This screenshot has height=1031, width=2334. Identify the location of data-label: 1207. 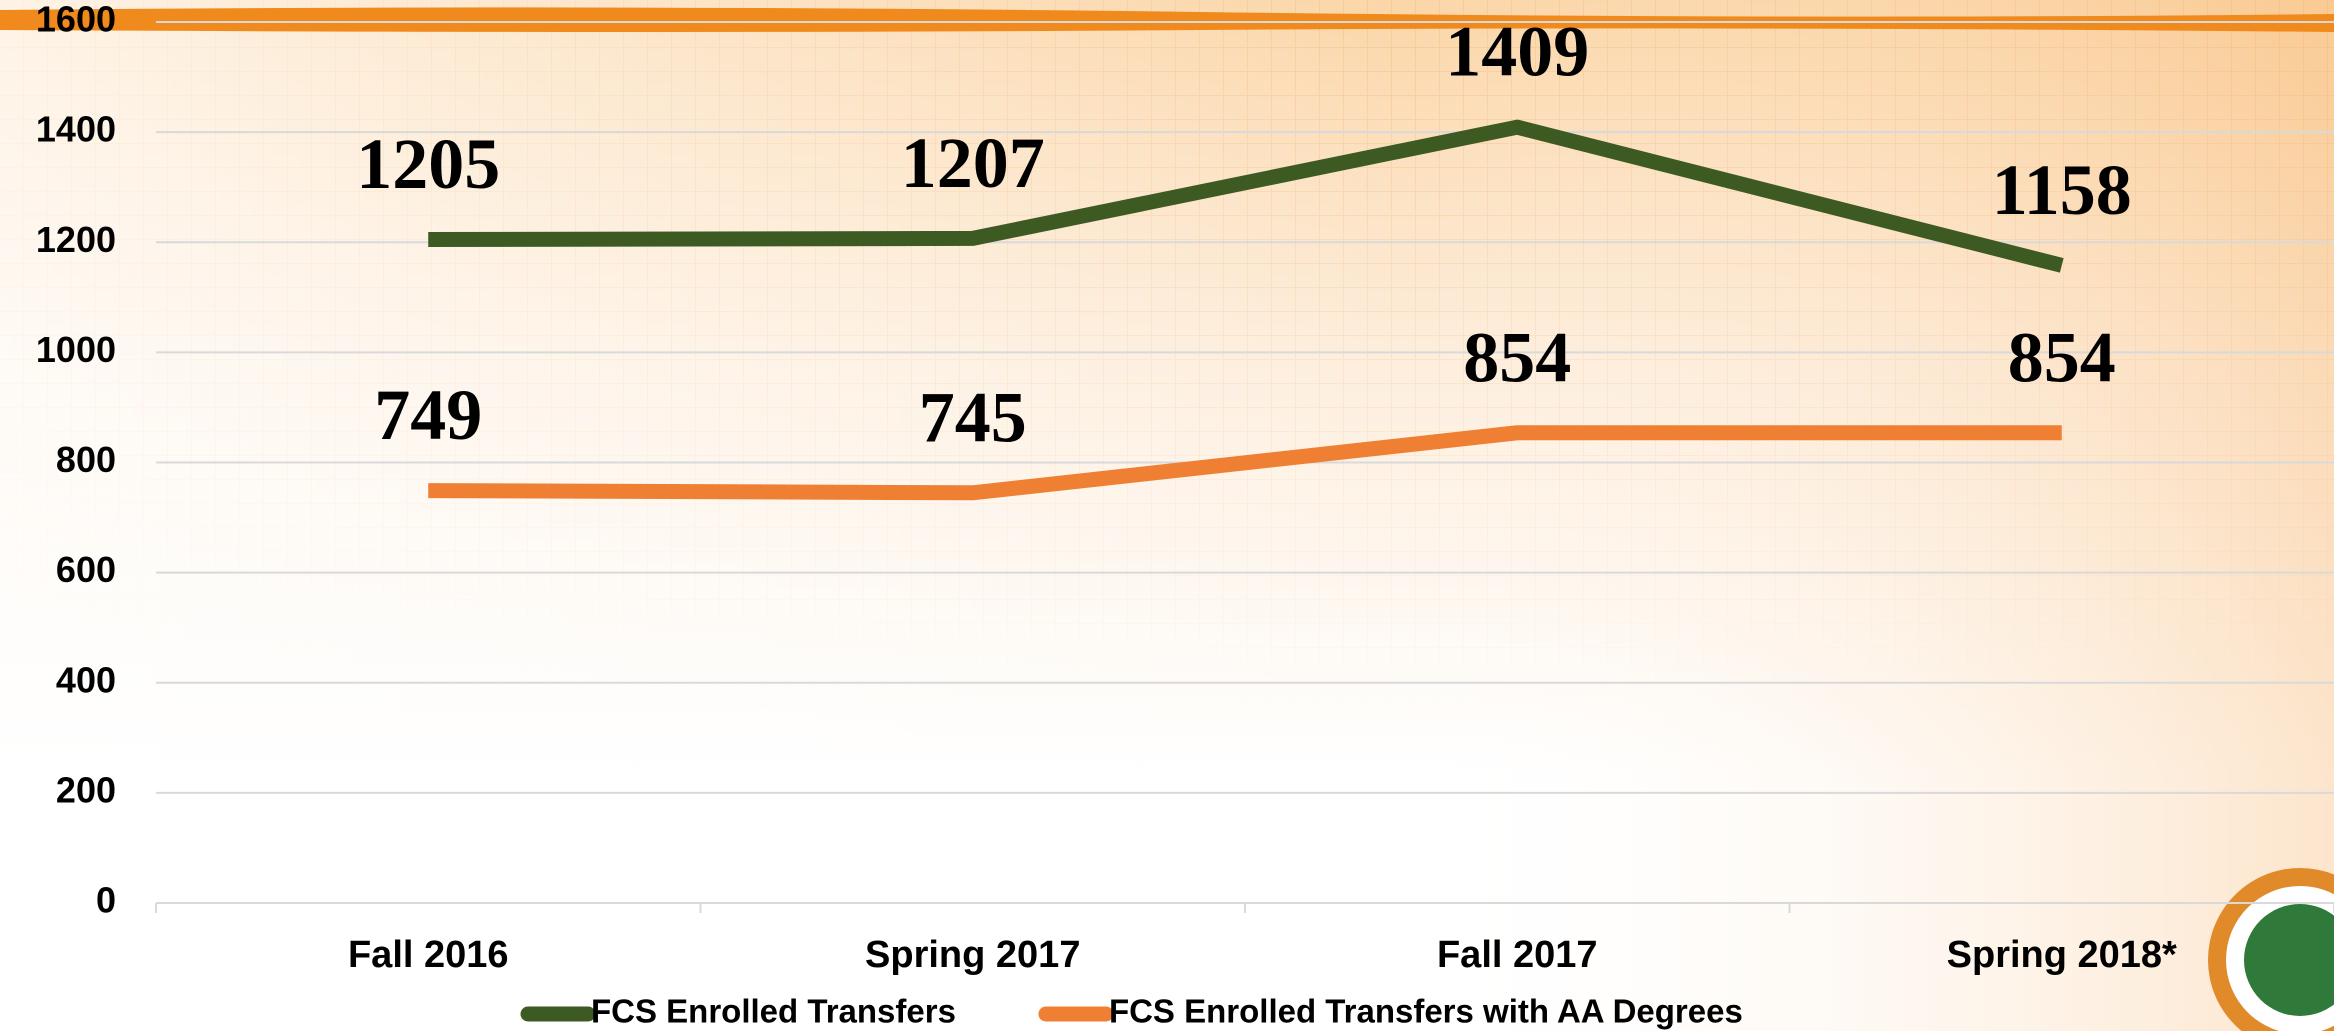
(973, 163).